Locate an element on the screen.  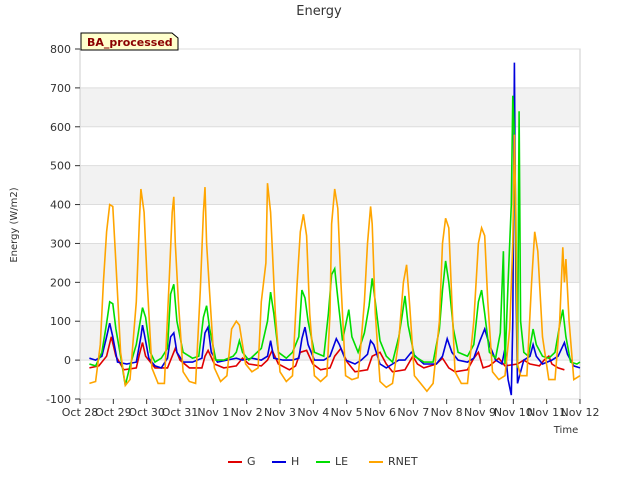
legend: G H LE RNET is located at coordinates (323, 461).